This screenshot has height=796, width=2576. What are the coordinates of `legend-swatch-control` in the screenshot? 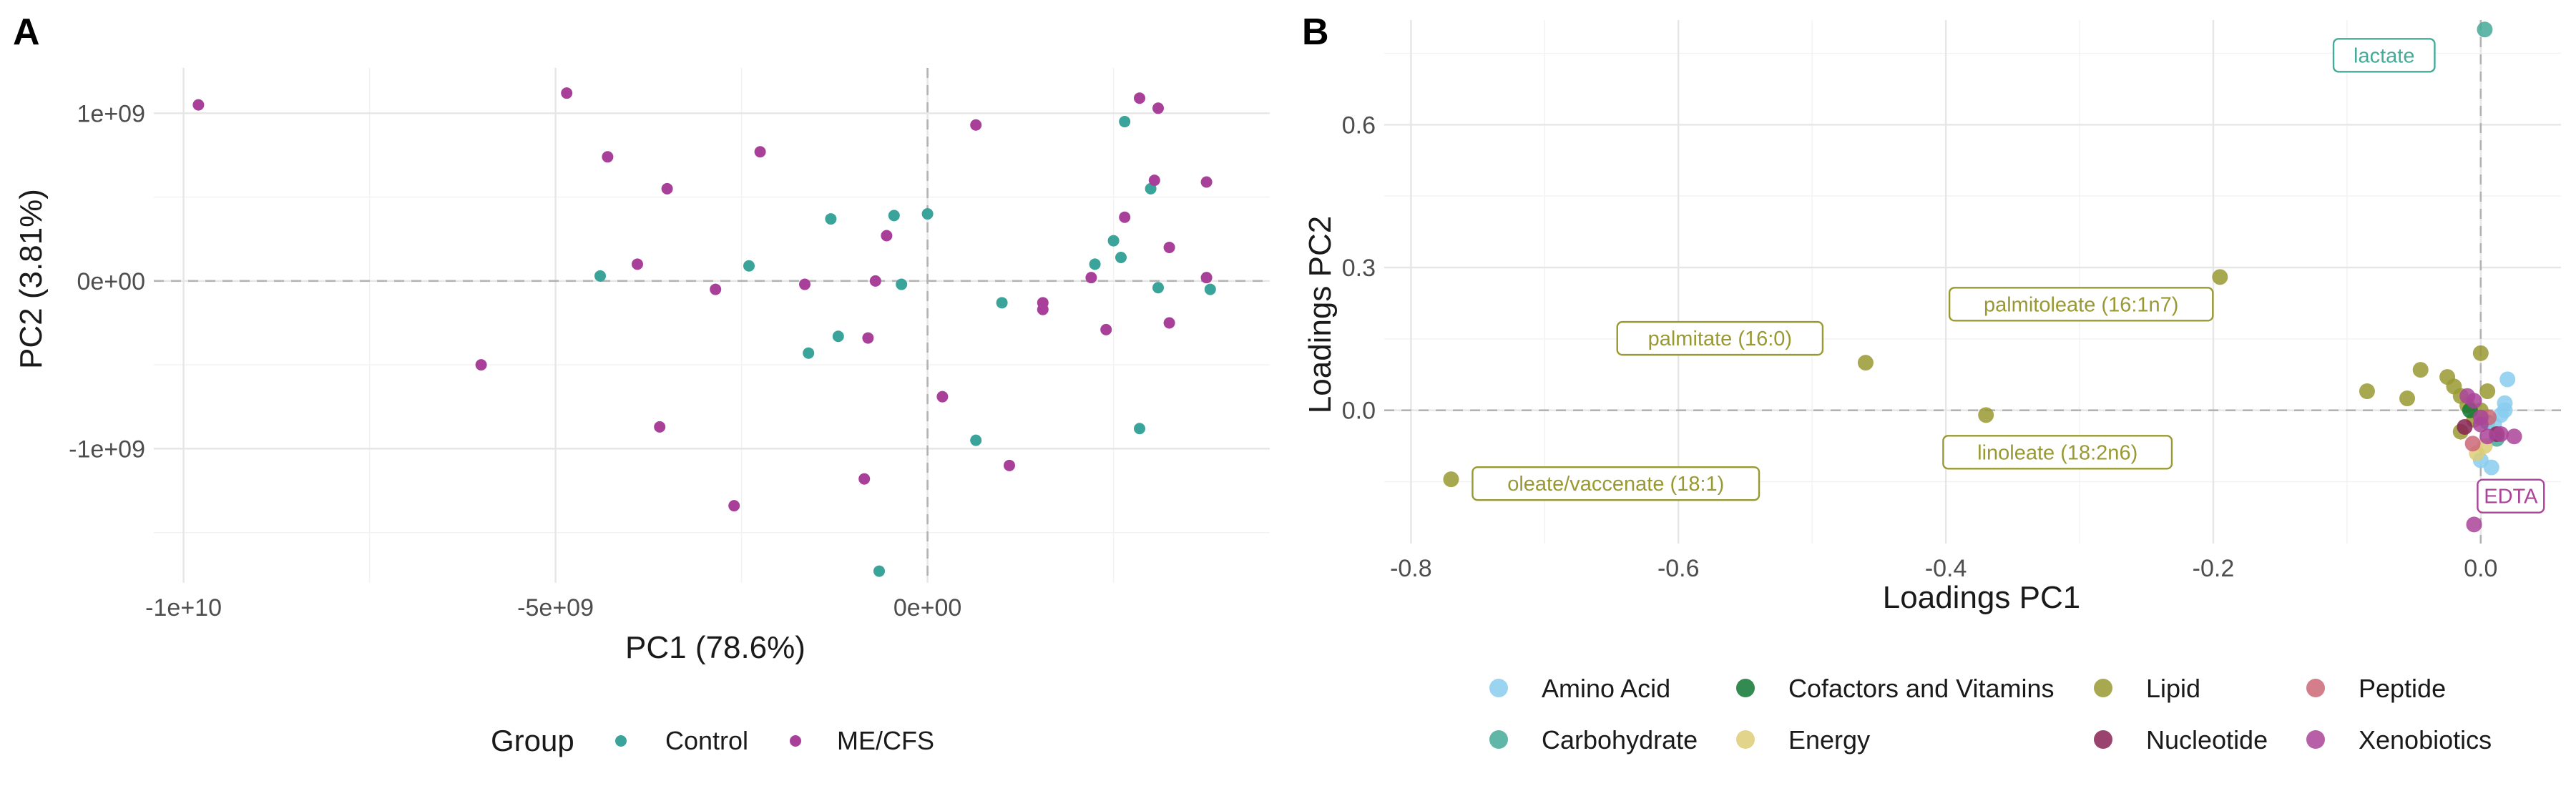 It's located at (621, 741).